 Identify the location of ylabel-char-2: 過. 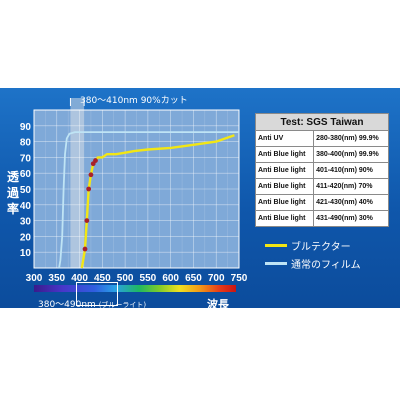
(13, 193).